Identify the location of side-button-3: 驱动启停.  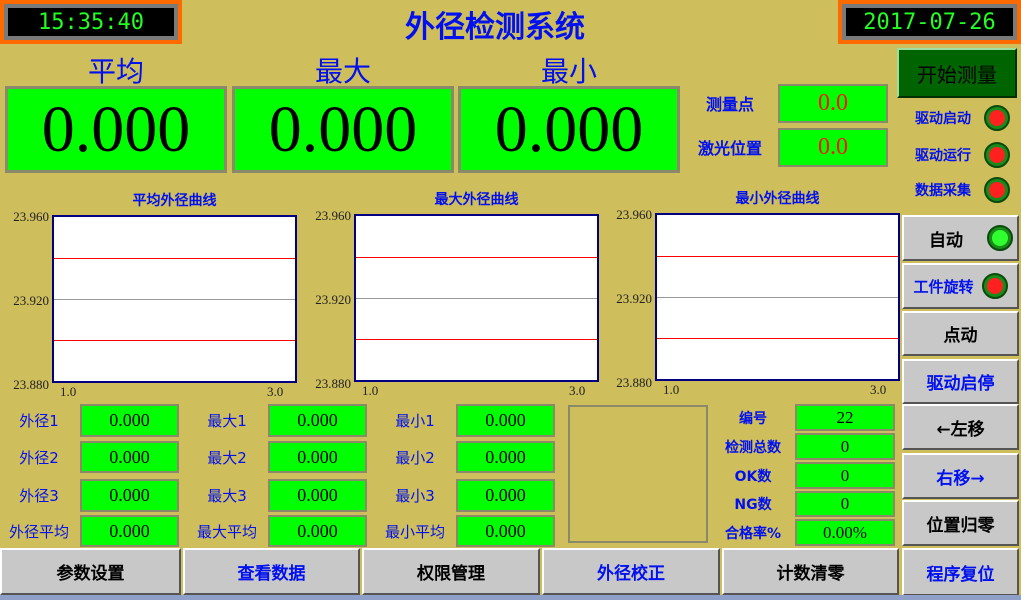
(960, 381).